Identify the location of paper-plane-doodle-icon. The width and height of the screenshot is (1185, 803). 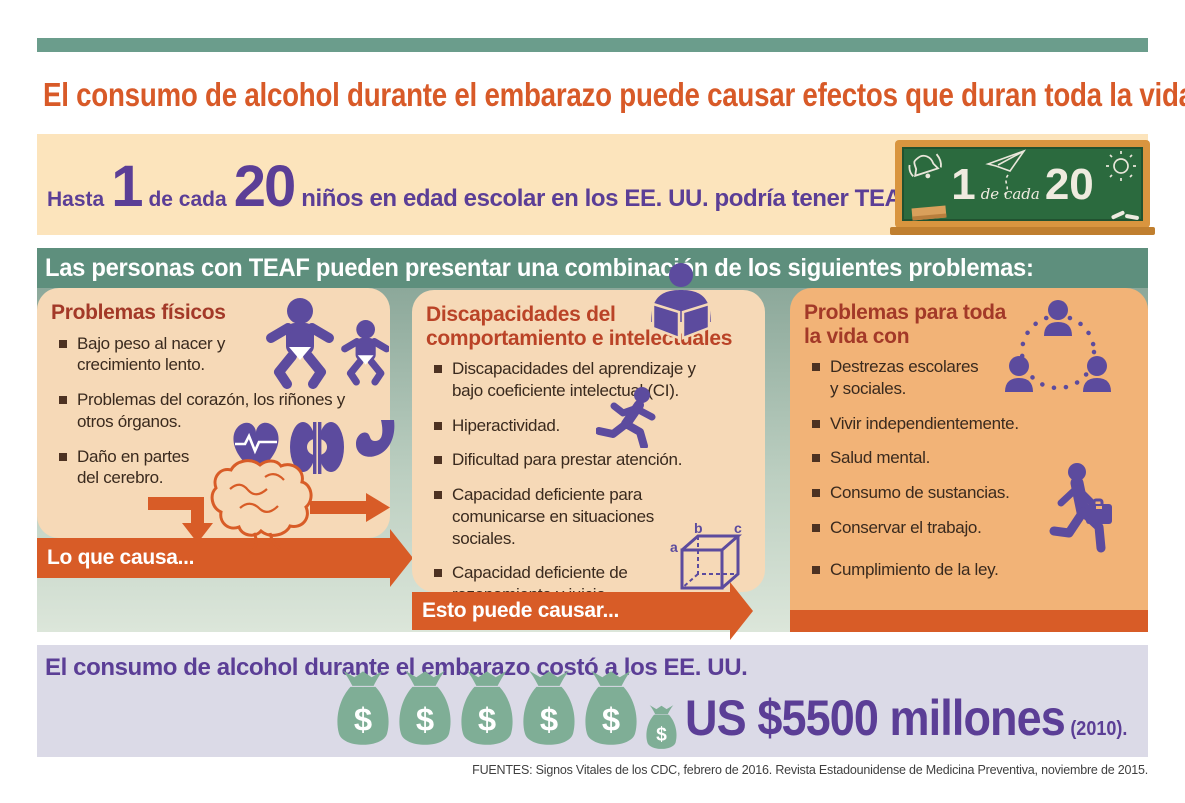
(1006, 172).